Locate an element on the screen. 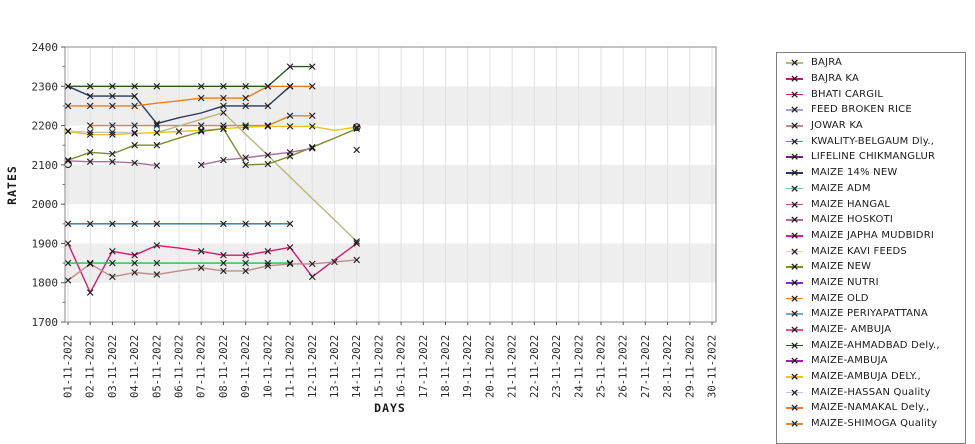  legend-item-label: MAIZE OLD is located at coordinates (840, 298).